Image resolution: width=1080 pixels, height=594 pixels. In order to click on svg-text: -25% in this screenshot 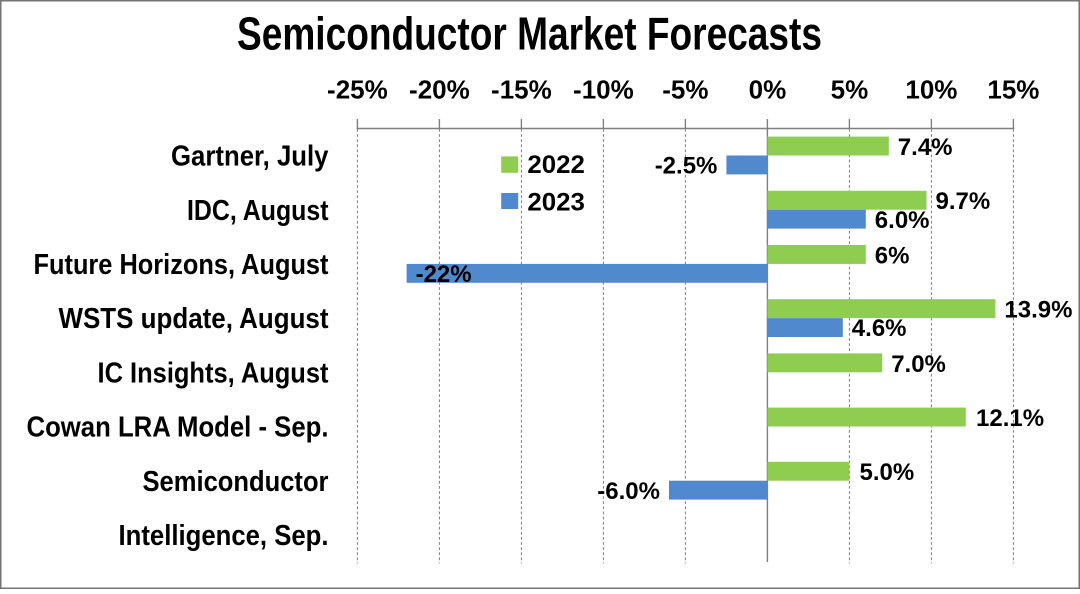, I will do `click(357, 90)`.